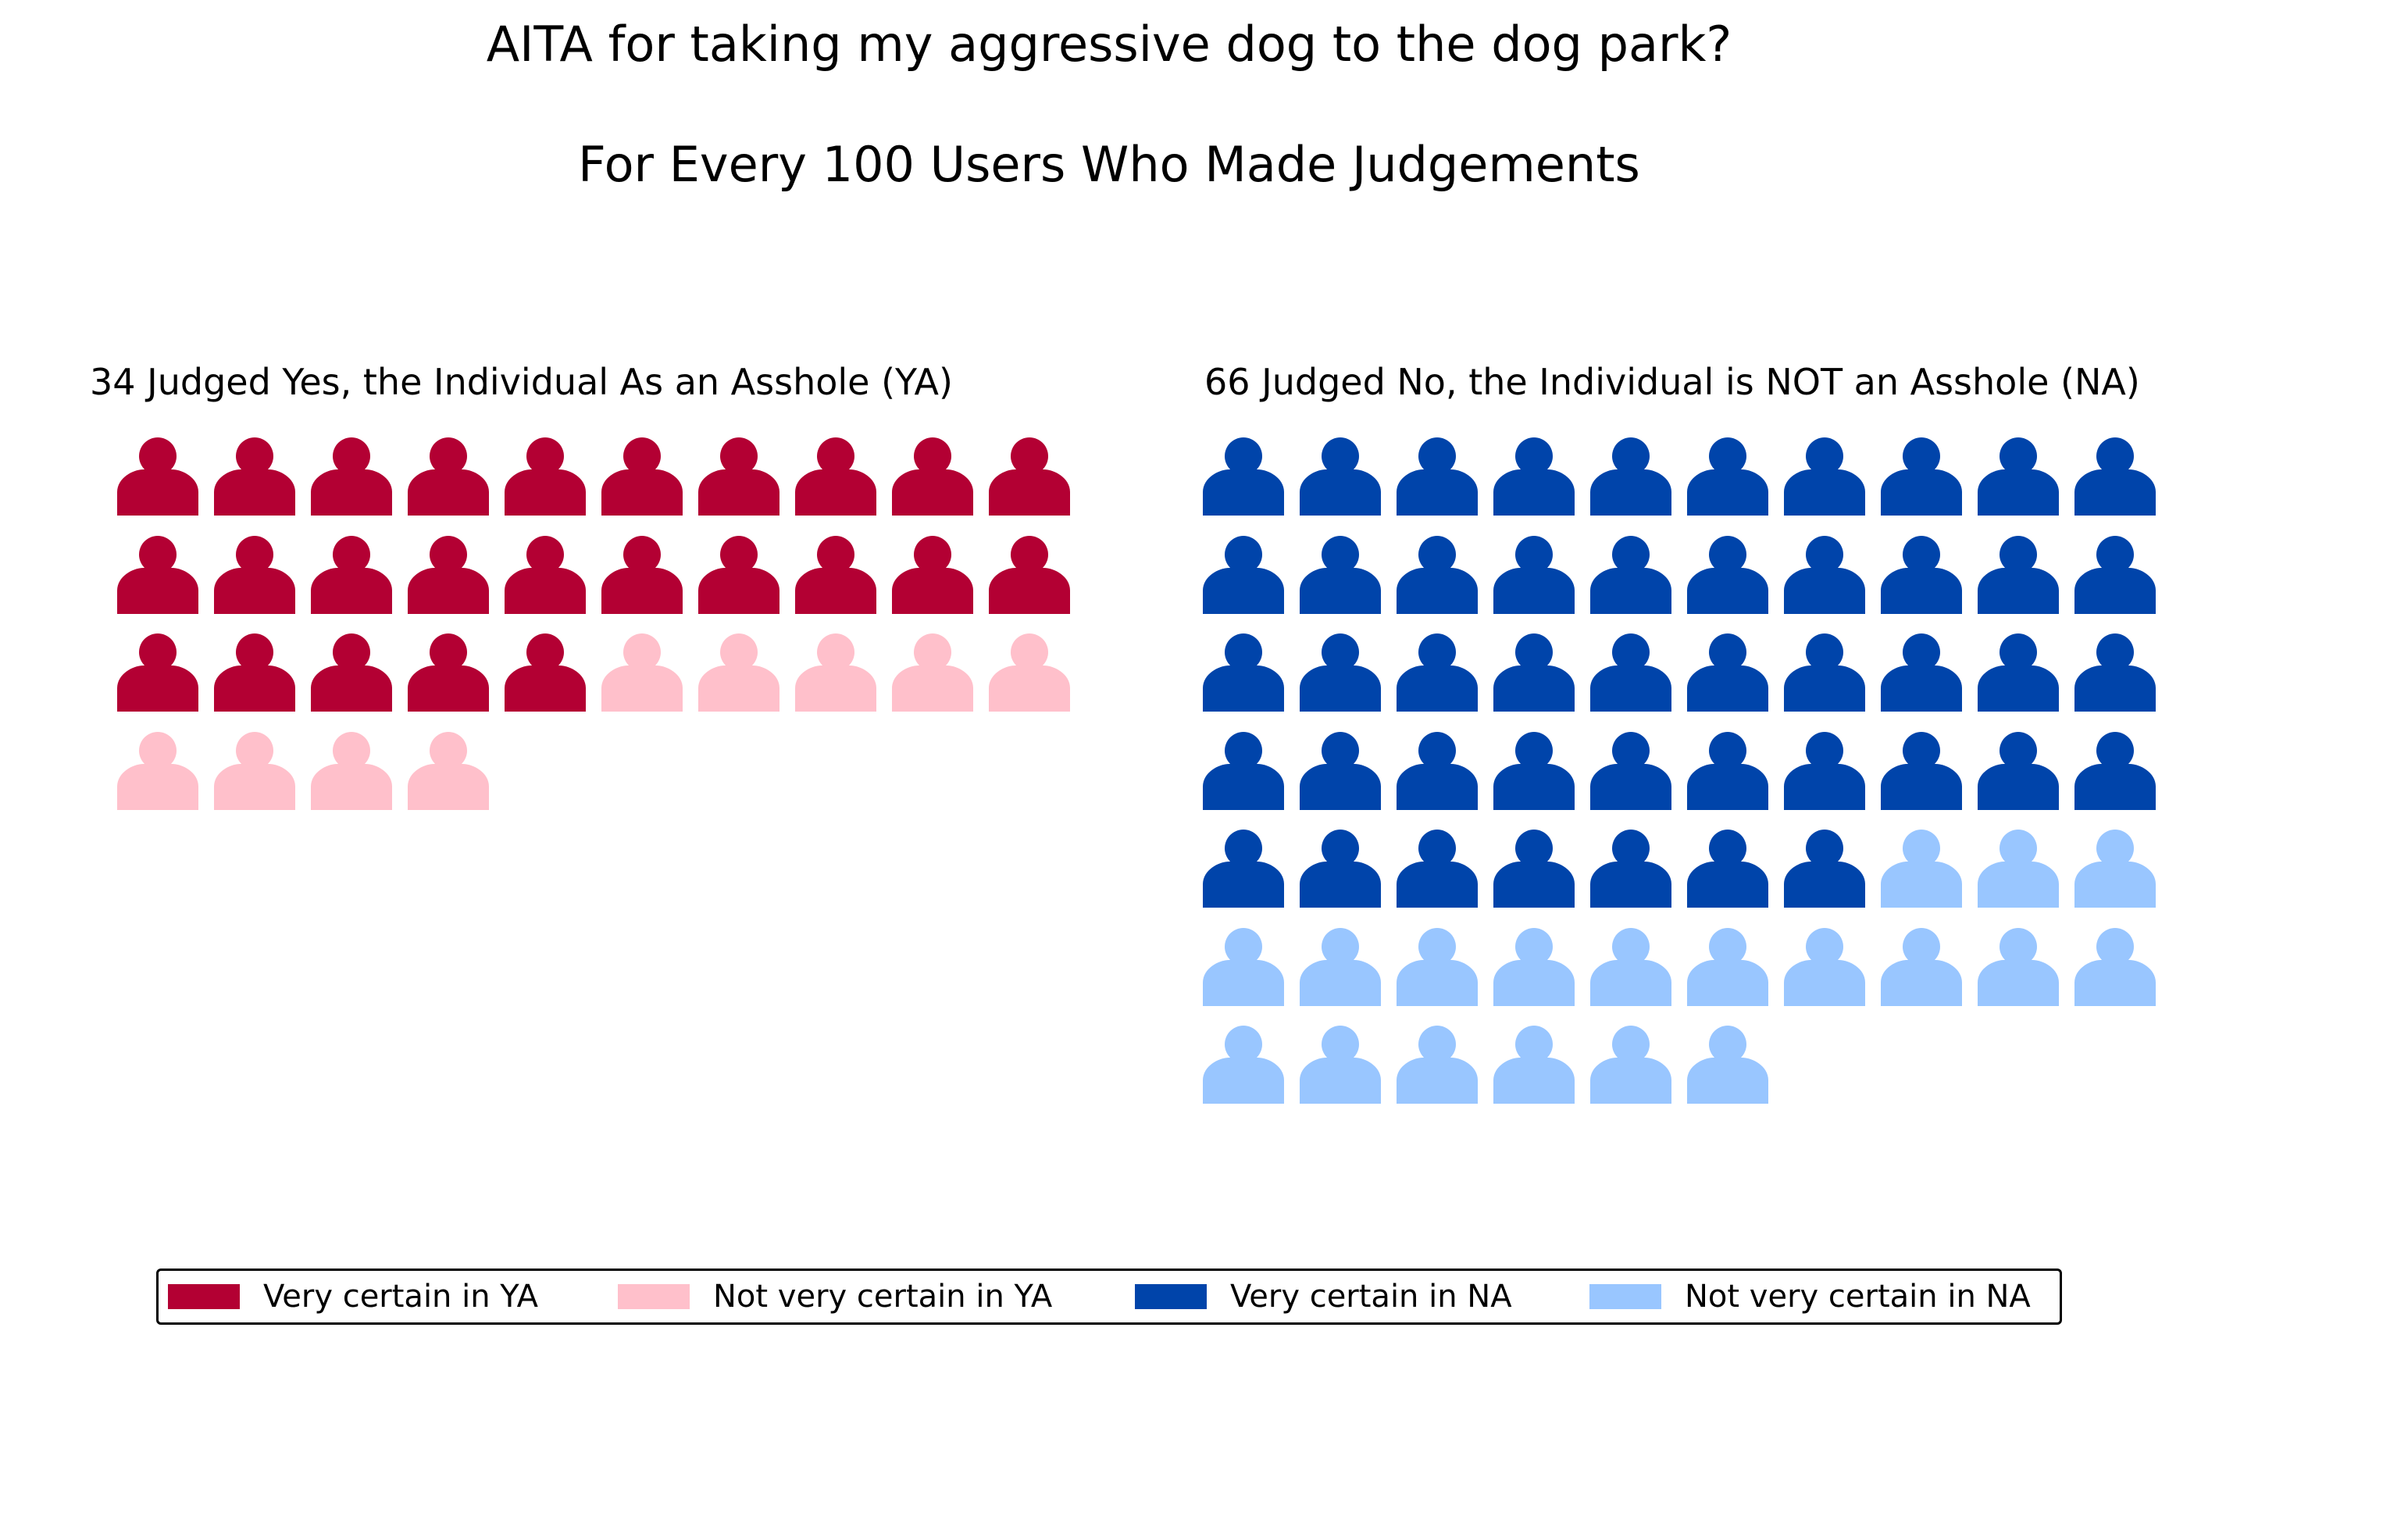 The width and height of the screenshot is (2408, 1513). I want to click on legend-item-very-certain-ya: Very certain in YA, so click(353, 1296).